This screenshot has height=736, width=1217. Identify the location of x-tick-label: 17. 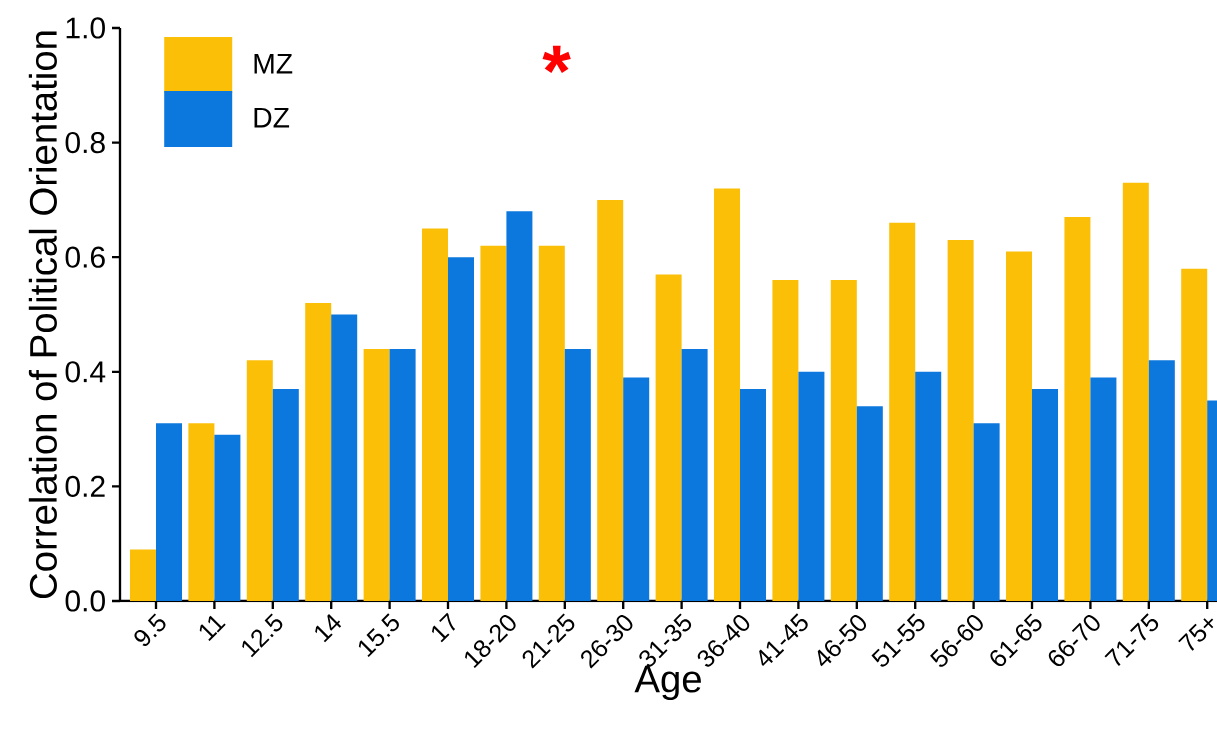
(444, 627).